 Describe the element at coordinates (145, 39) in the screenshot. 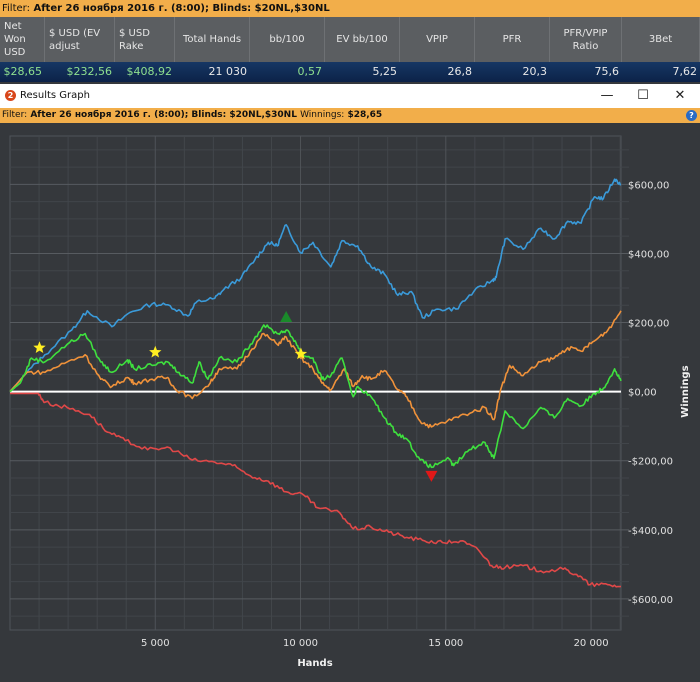

I see `column-header: $ USD Rake` at that location.